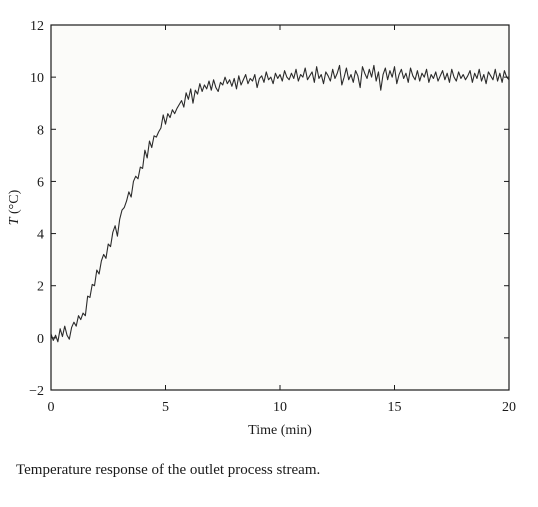 The height and width of the screenshot is (507, 538). Describe the element at coordinates (40, 287) in the screenshot. I see `y-tick-label-2: 2` at that location.